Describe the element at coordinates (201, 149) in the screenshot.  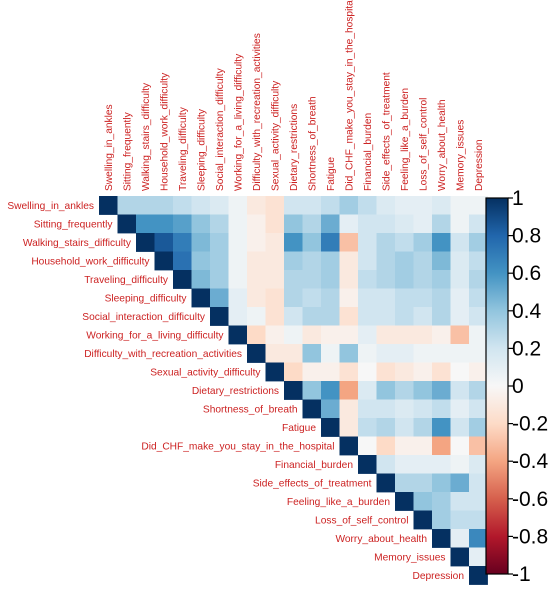
I see `column-label: Sleeping_difficulty` at that location.